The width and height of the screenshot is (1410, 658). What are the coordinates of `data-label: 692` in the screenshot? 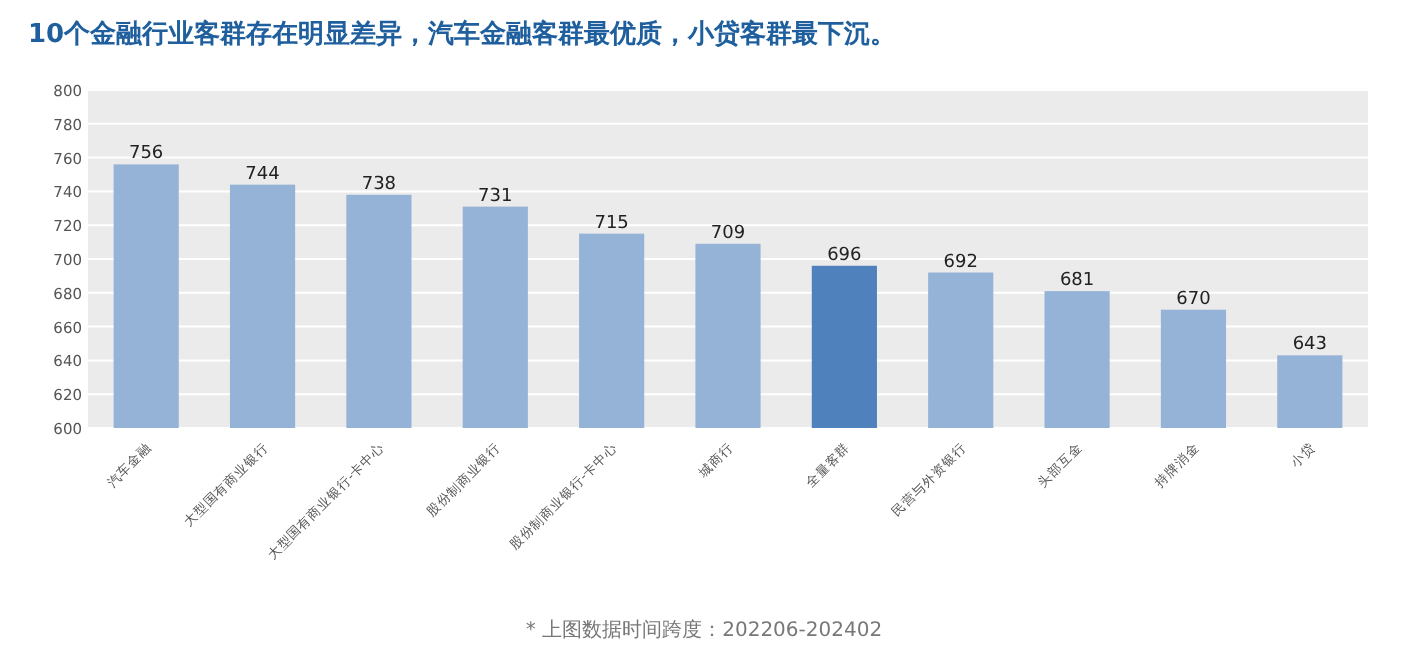 It's located at (960, 262).